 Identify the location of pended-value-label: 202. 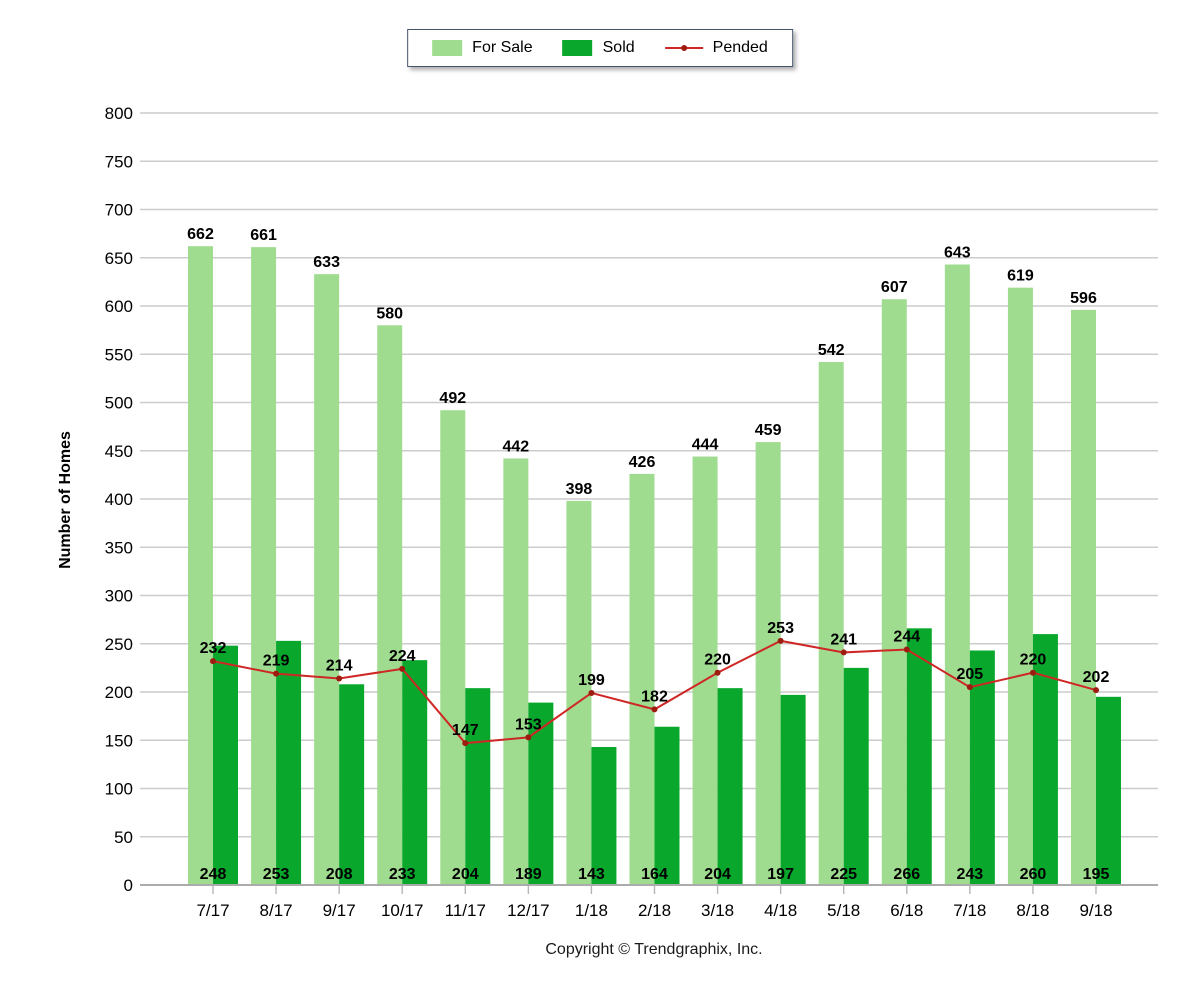
(1096, 677).